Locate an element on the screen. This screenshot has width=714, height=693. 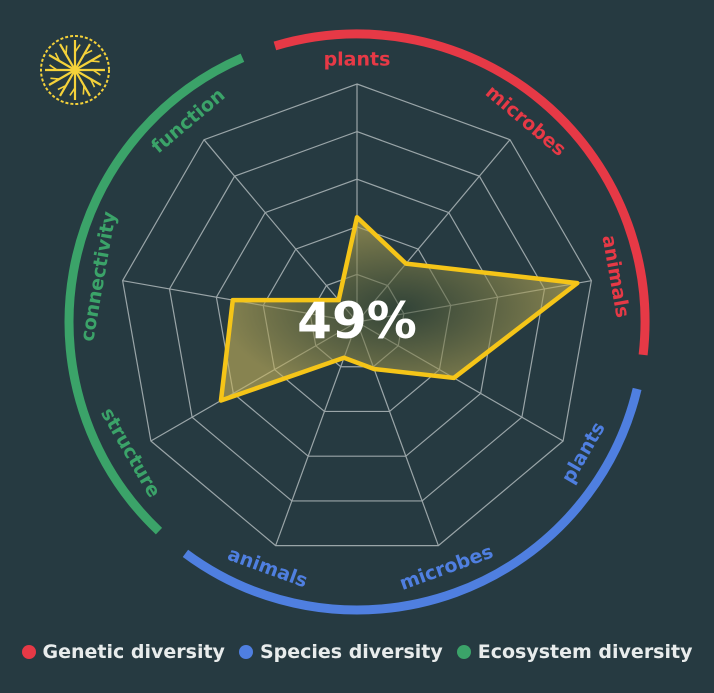
snowflake-tree-logo-icon is located at coordinates (75, 70).